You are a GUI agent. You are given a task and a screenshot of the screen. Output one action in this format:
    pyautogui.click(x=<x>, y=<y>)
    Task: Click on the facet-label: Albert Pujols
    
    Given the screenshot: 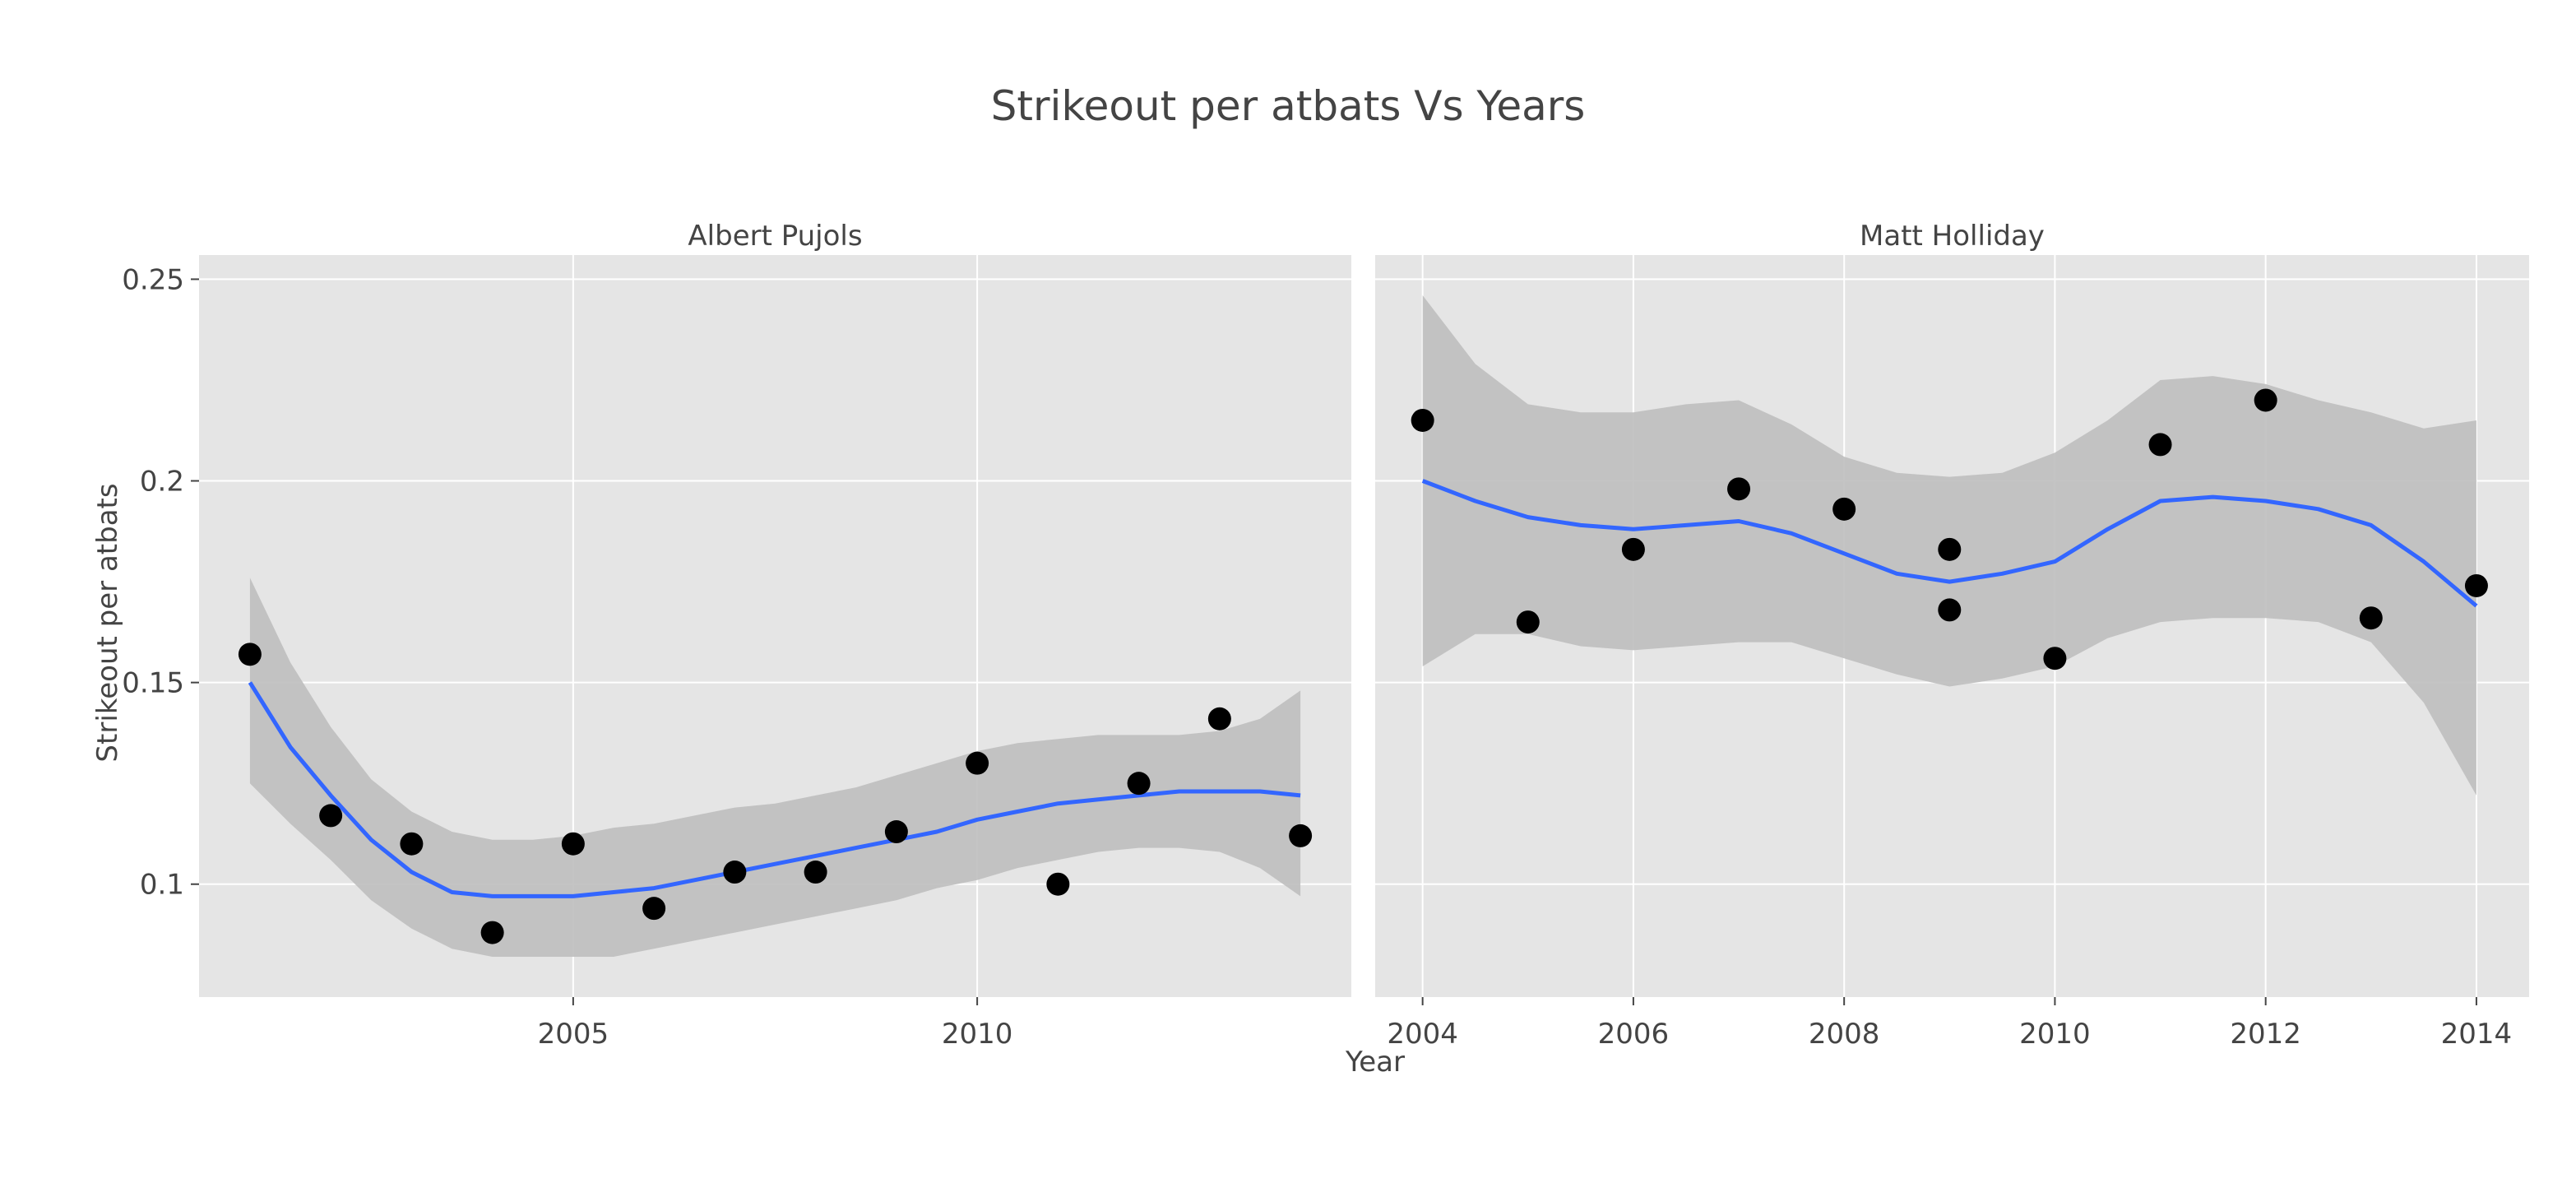 What is the action you would take?
    pyautogui.click(x=775, y=236)
    